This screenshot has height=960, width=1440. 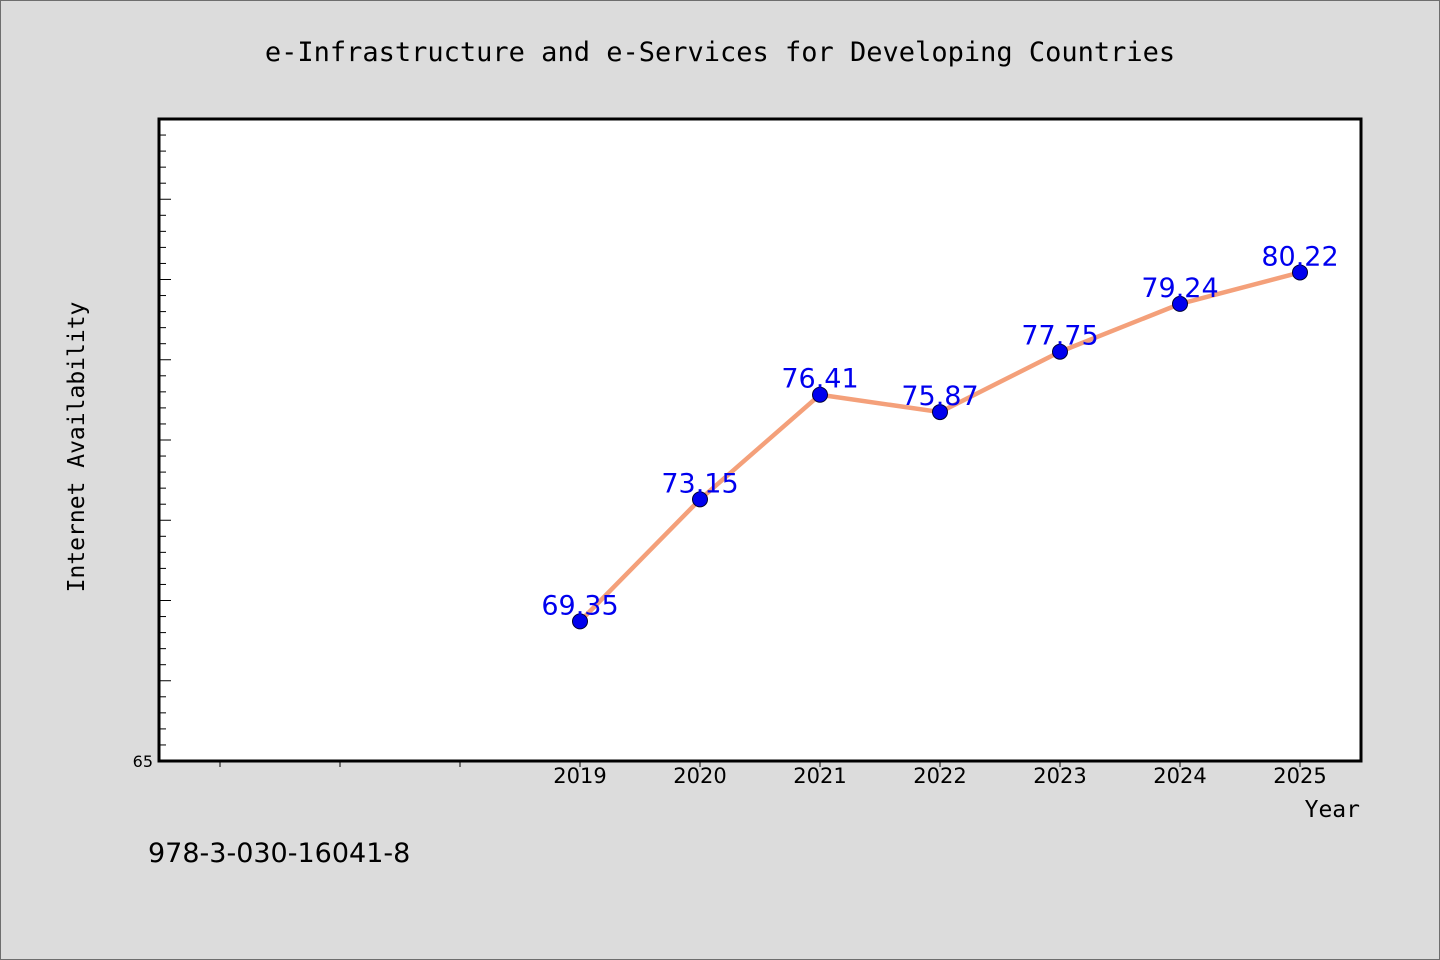 I want to click on y-axis-tick-labels: 65, so click(x=143, y=761).